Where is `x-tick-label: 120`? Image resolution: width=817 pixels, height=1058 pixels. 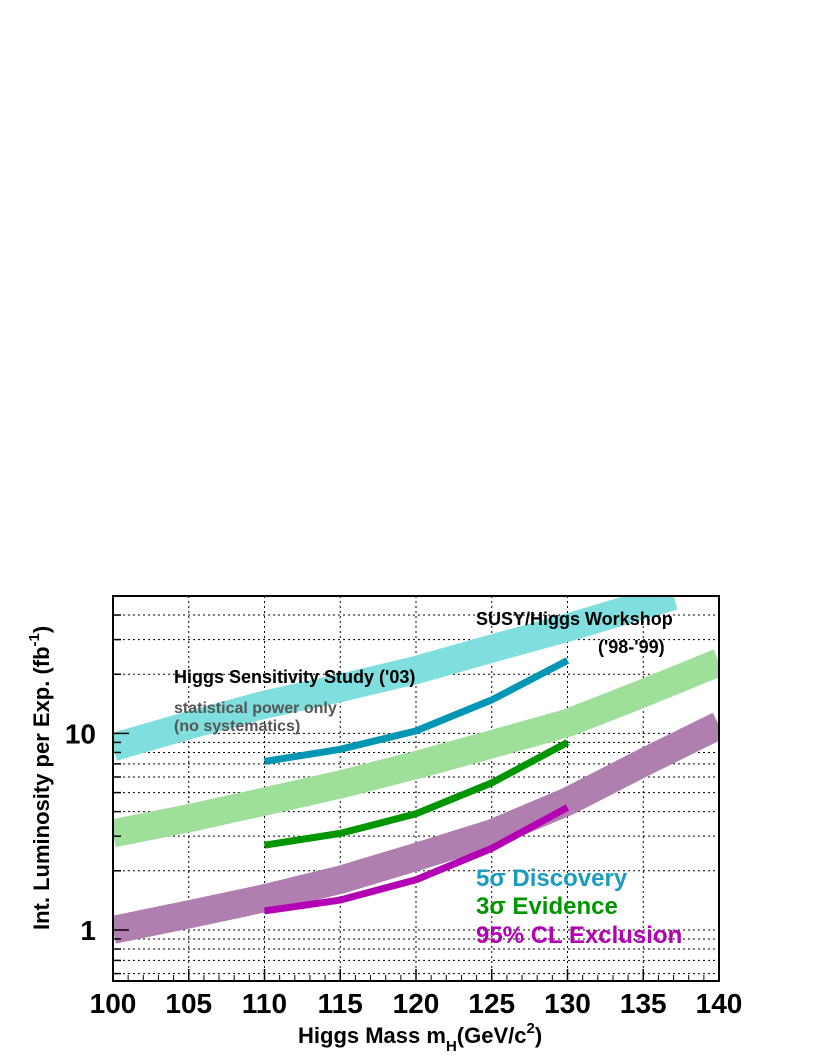
x-tick-label: 120 is located at coordinates (416, 1003).